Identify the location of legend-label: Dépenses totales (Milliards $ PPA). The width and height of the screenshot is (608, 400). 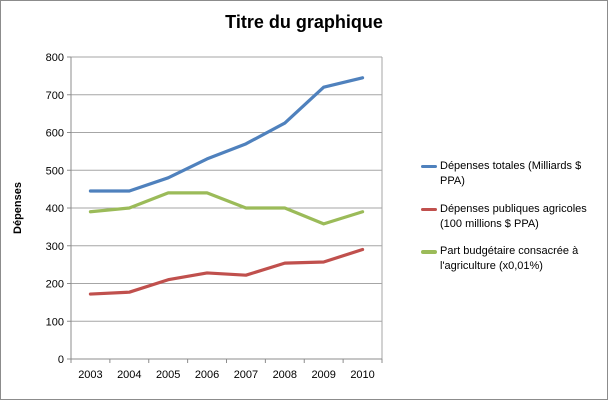
(511, 173).